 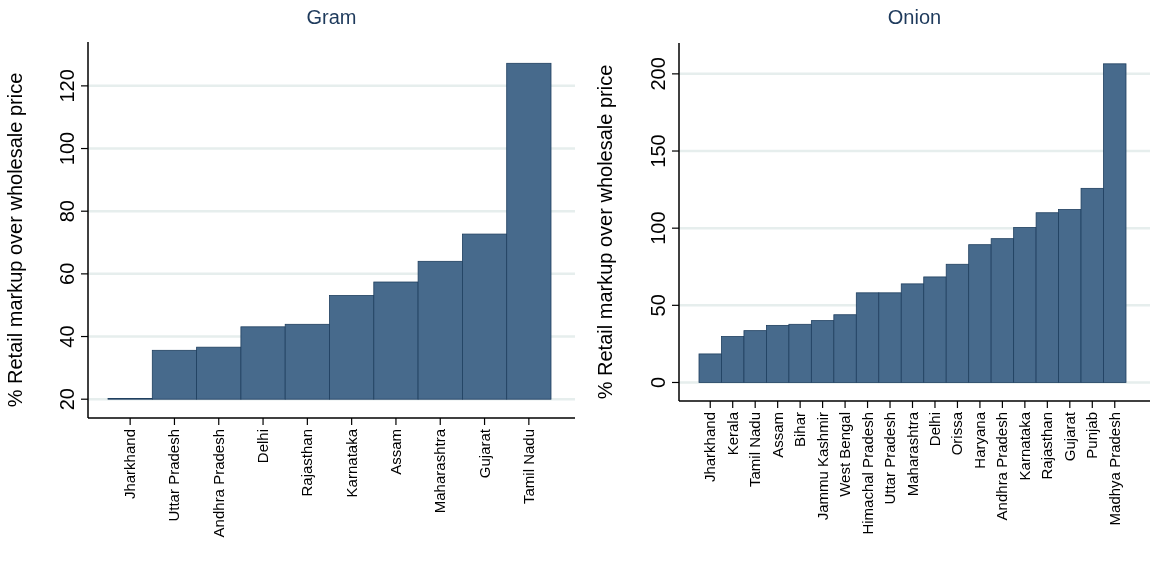 I want to click on chart-title: Gram, so click(x=331, y=17).